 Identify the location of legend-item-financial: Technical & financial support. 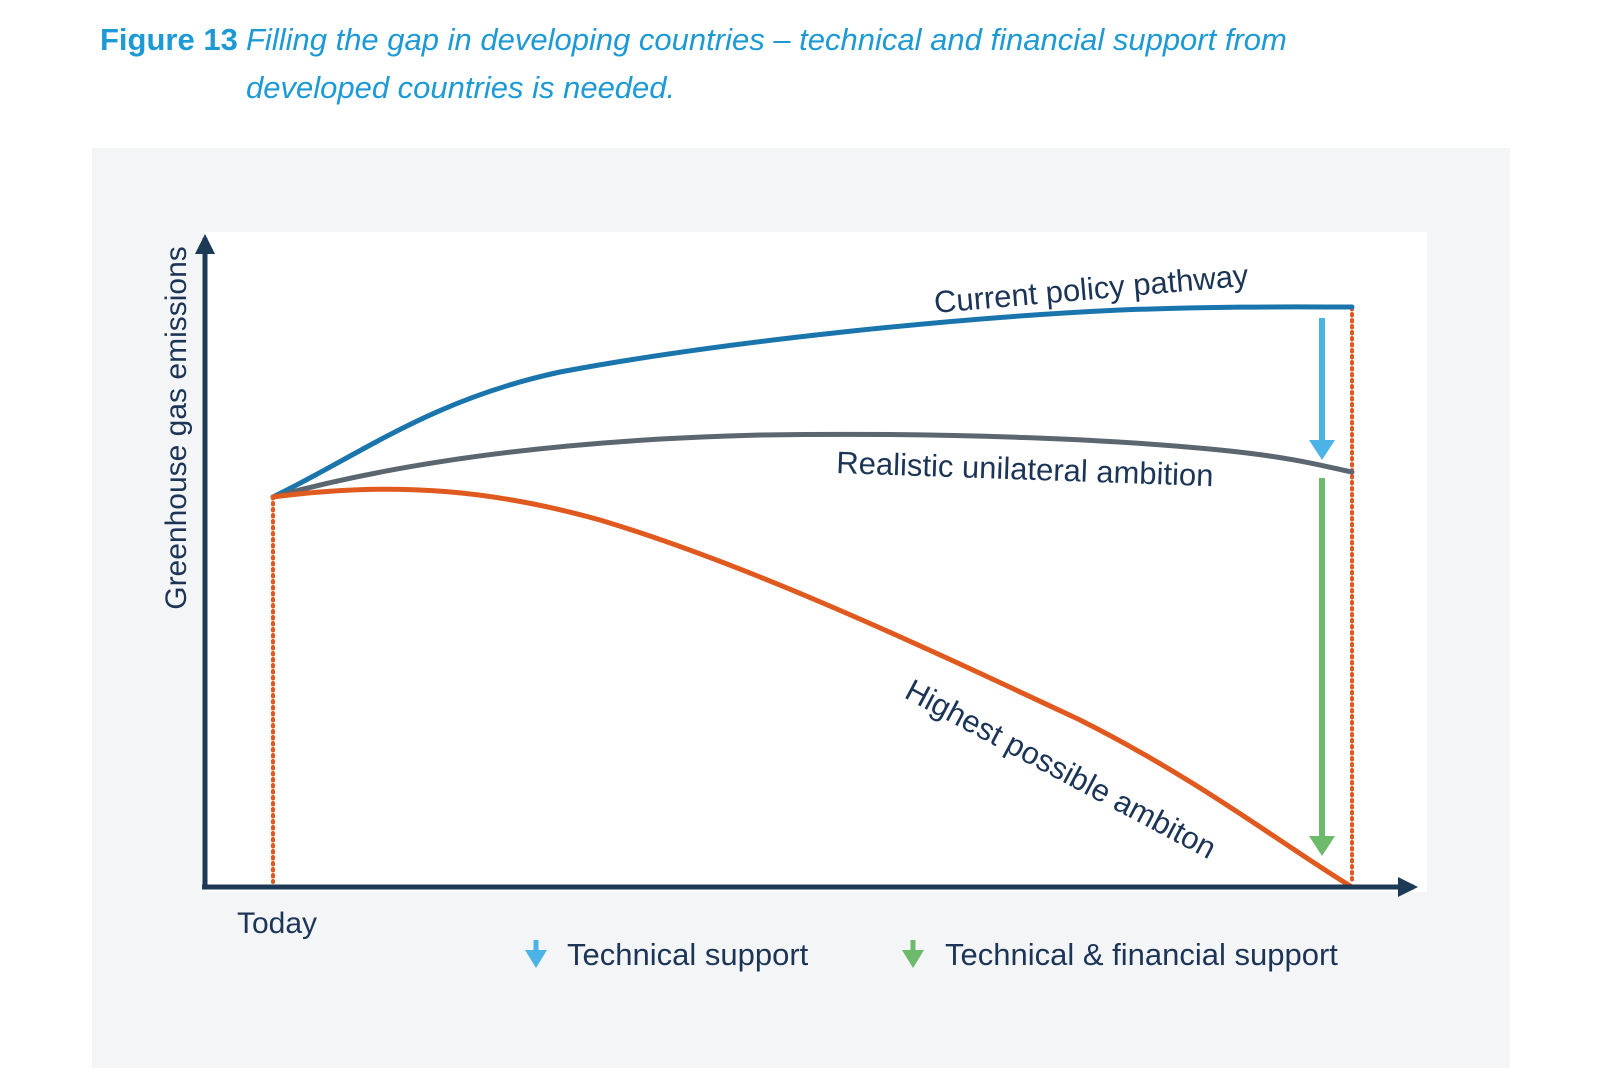
(1120, 954).